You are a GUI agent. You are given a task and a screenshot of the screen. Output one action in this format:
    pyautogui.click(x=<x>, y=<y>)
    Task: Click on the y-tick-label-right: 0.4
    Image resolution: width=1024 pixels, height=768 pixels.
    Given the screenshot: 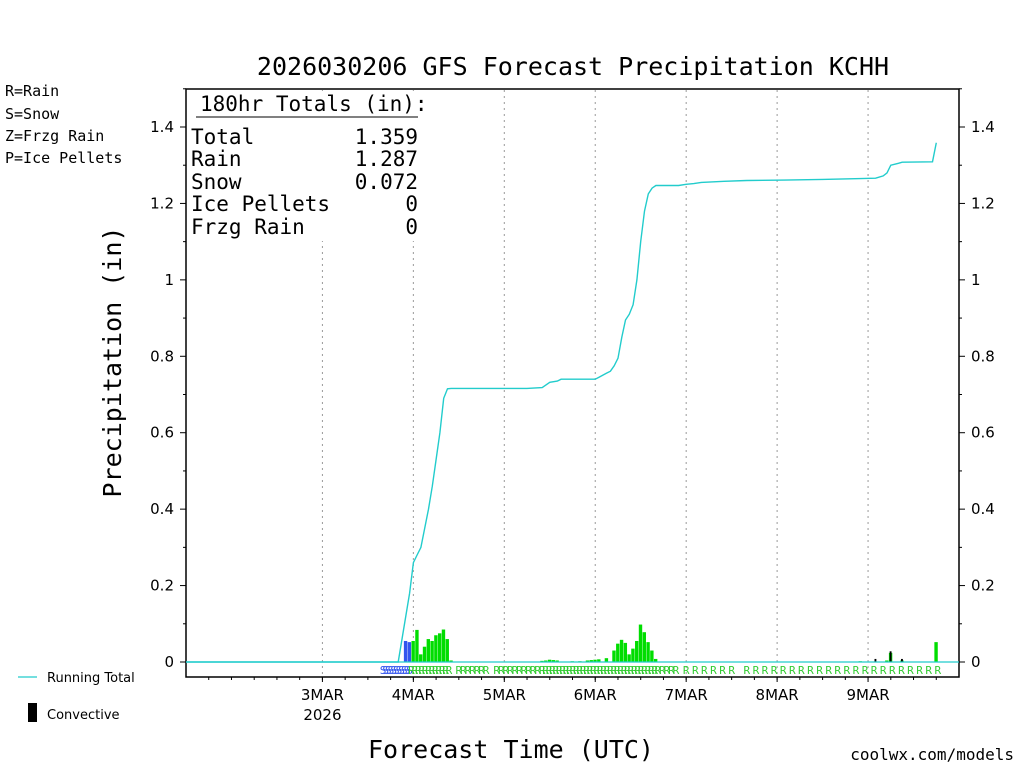 What is the action you would take?
    pyautogui.click(x=983, y=509)
    